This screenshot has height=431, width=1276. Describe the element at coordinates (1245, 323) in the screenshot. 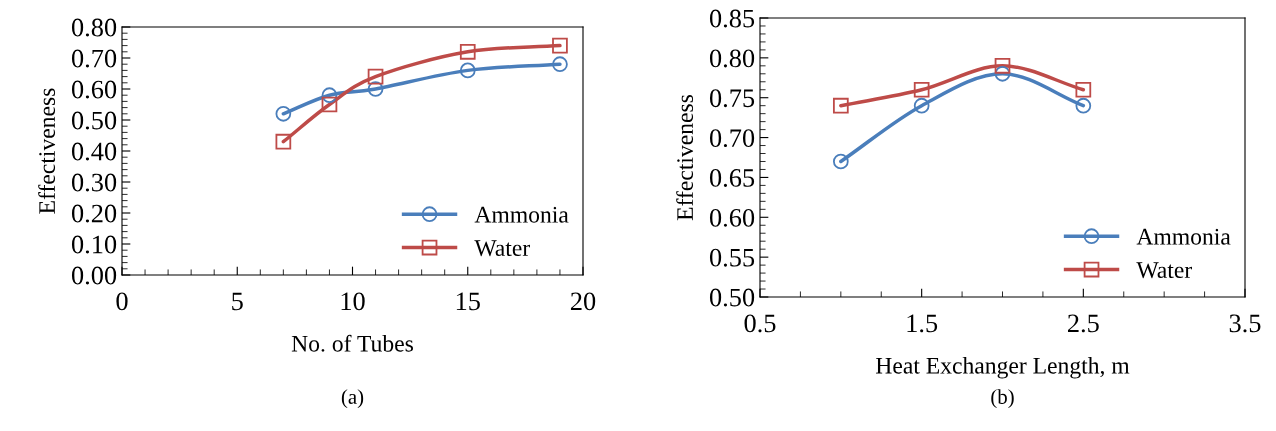

I see `x-tick-label: 3.5` at that location.